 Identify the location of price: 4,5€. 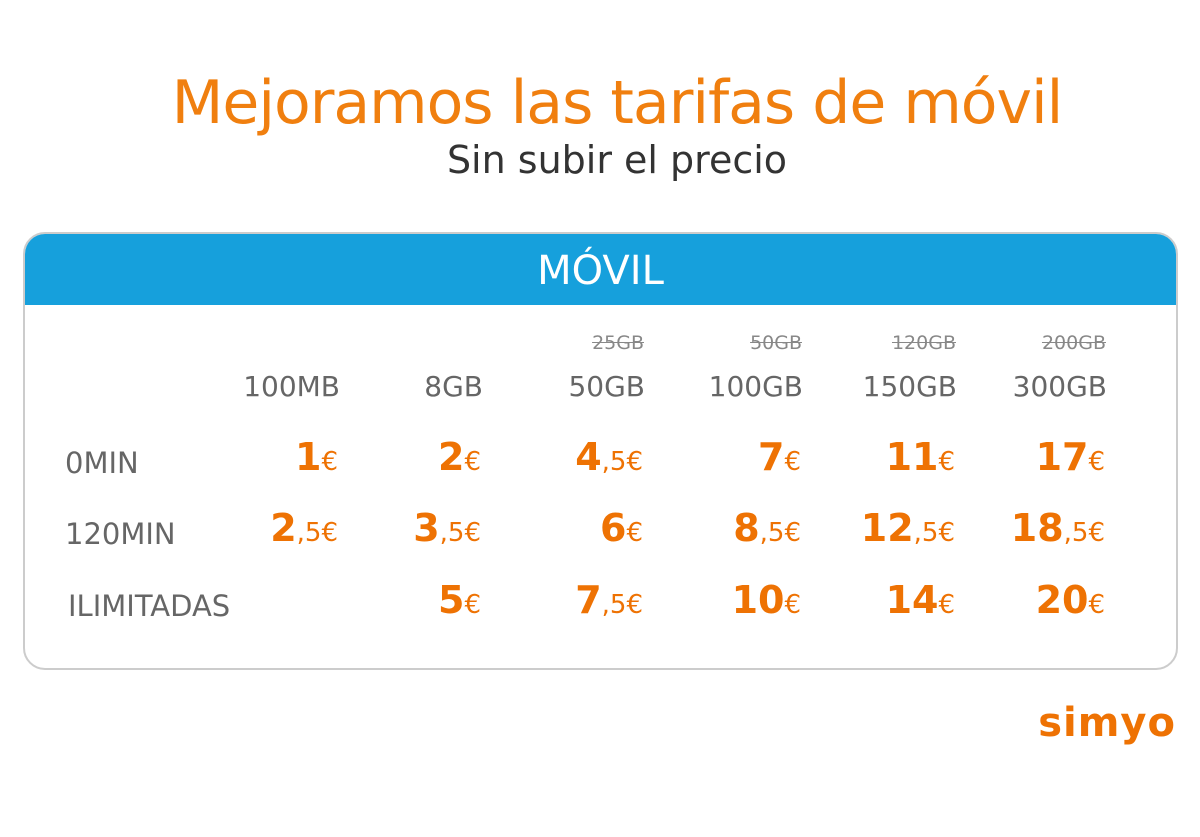
(609, 457).